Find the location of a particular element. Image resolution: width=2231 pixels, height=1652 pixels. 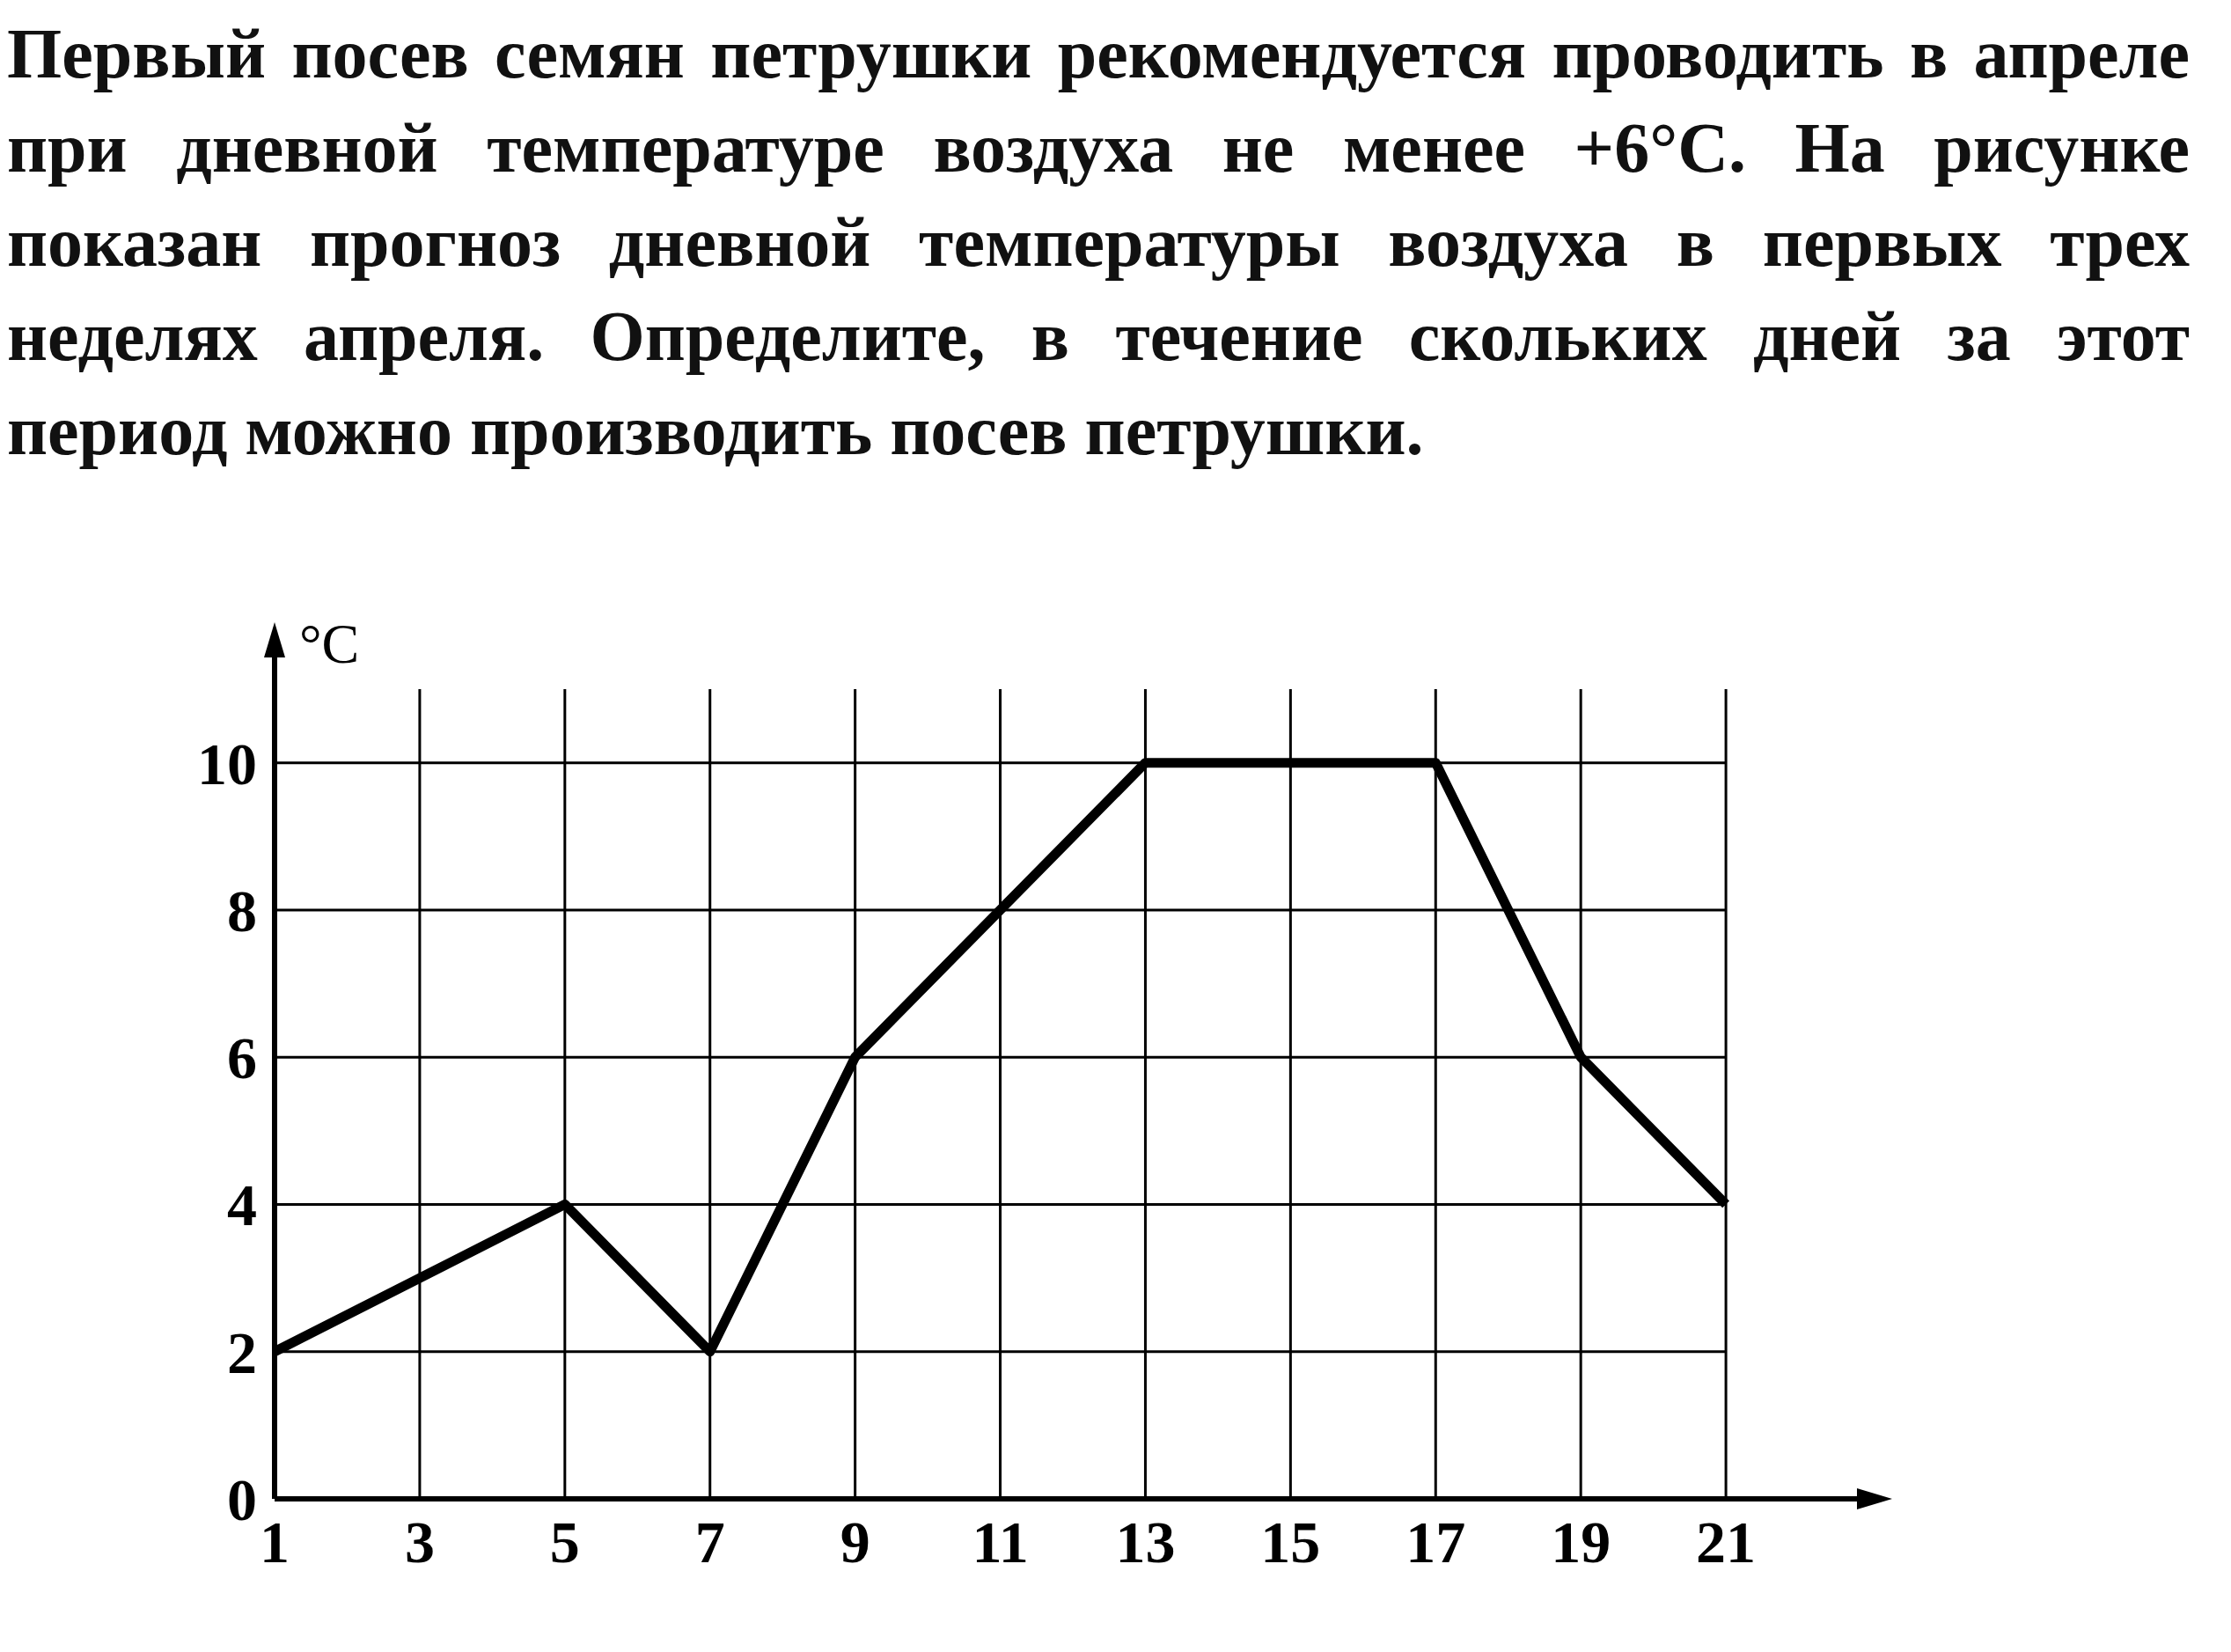

x-tick-label: 19 is located at coordinates (1581, 1542).